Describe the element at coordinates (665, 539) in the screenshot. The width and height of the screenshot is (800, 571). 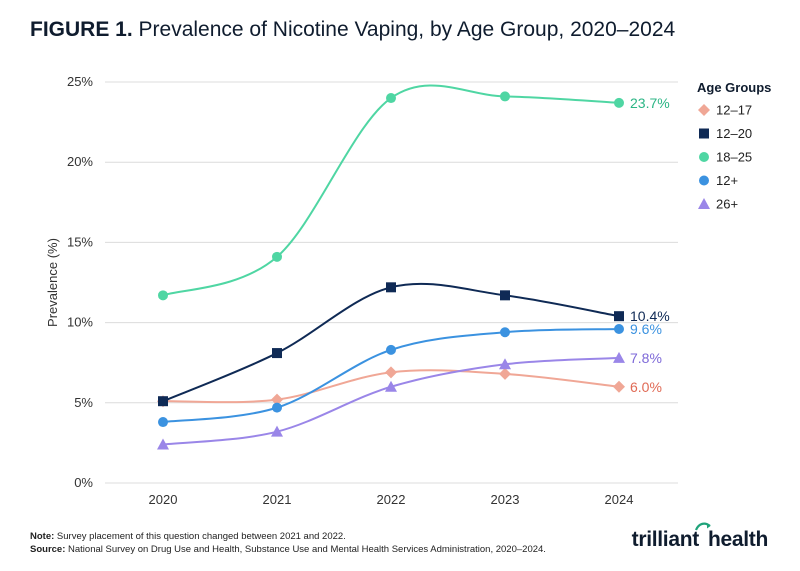
I see `logo-text-part-a: trilliant` at that location.